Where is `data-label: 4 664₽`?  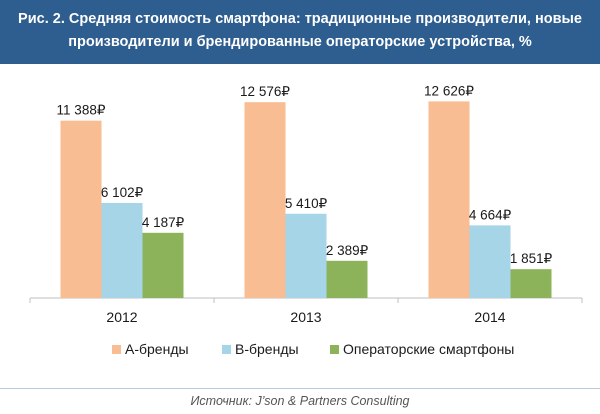 data-label: 4 664₽ is located at coordinates (490, 214).